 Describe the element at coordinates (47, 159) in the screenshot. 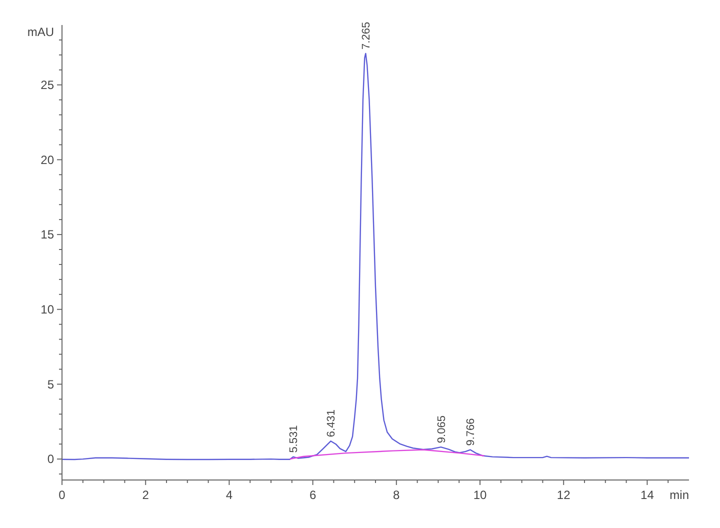

I see `y-tick-label: 20` at that location.